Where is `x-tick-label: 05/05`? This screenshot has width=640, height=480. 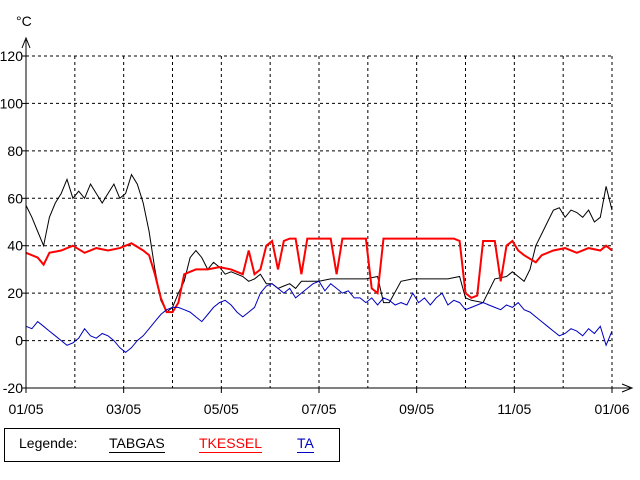 x-tick-label: 05/05 is located at coordinates (221, 409).